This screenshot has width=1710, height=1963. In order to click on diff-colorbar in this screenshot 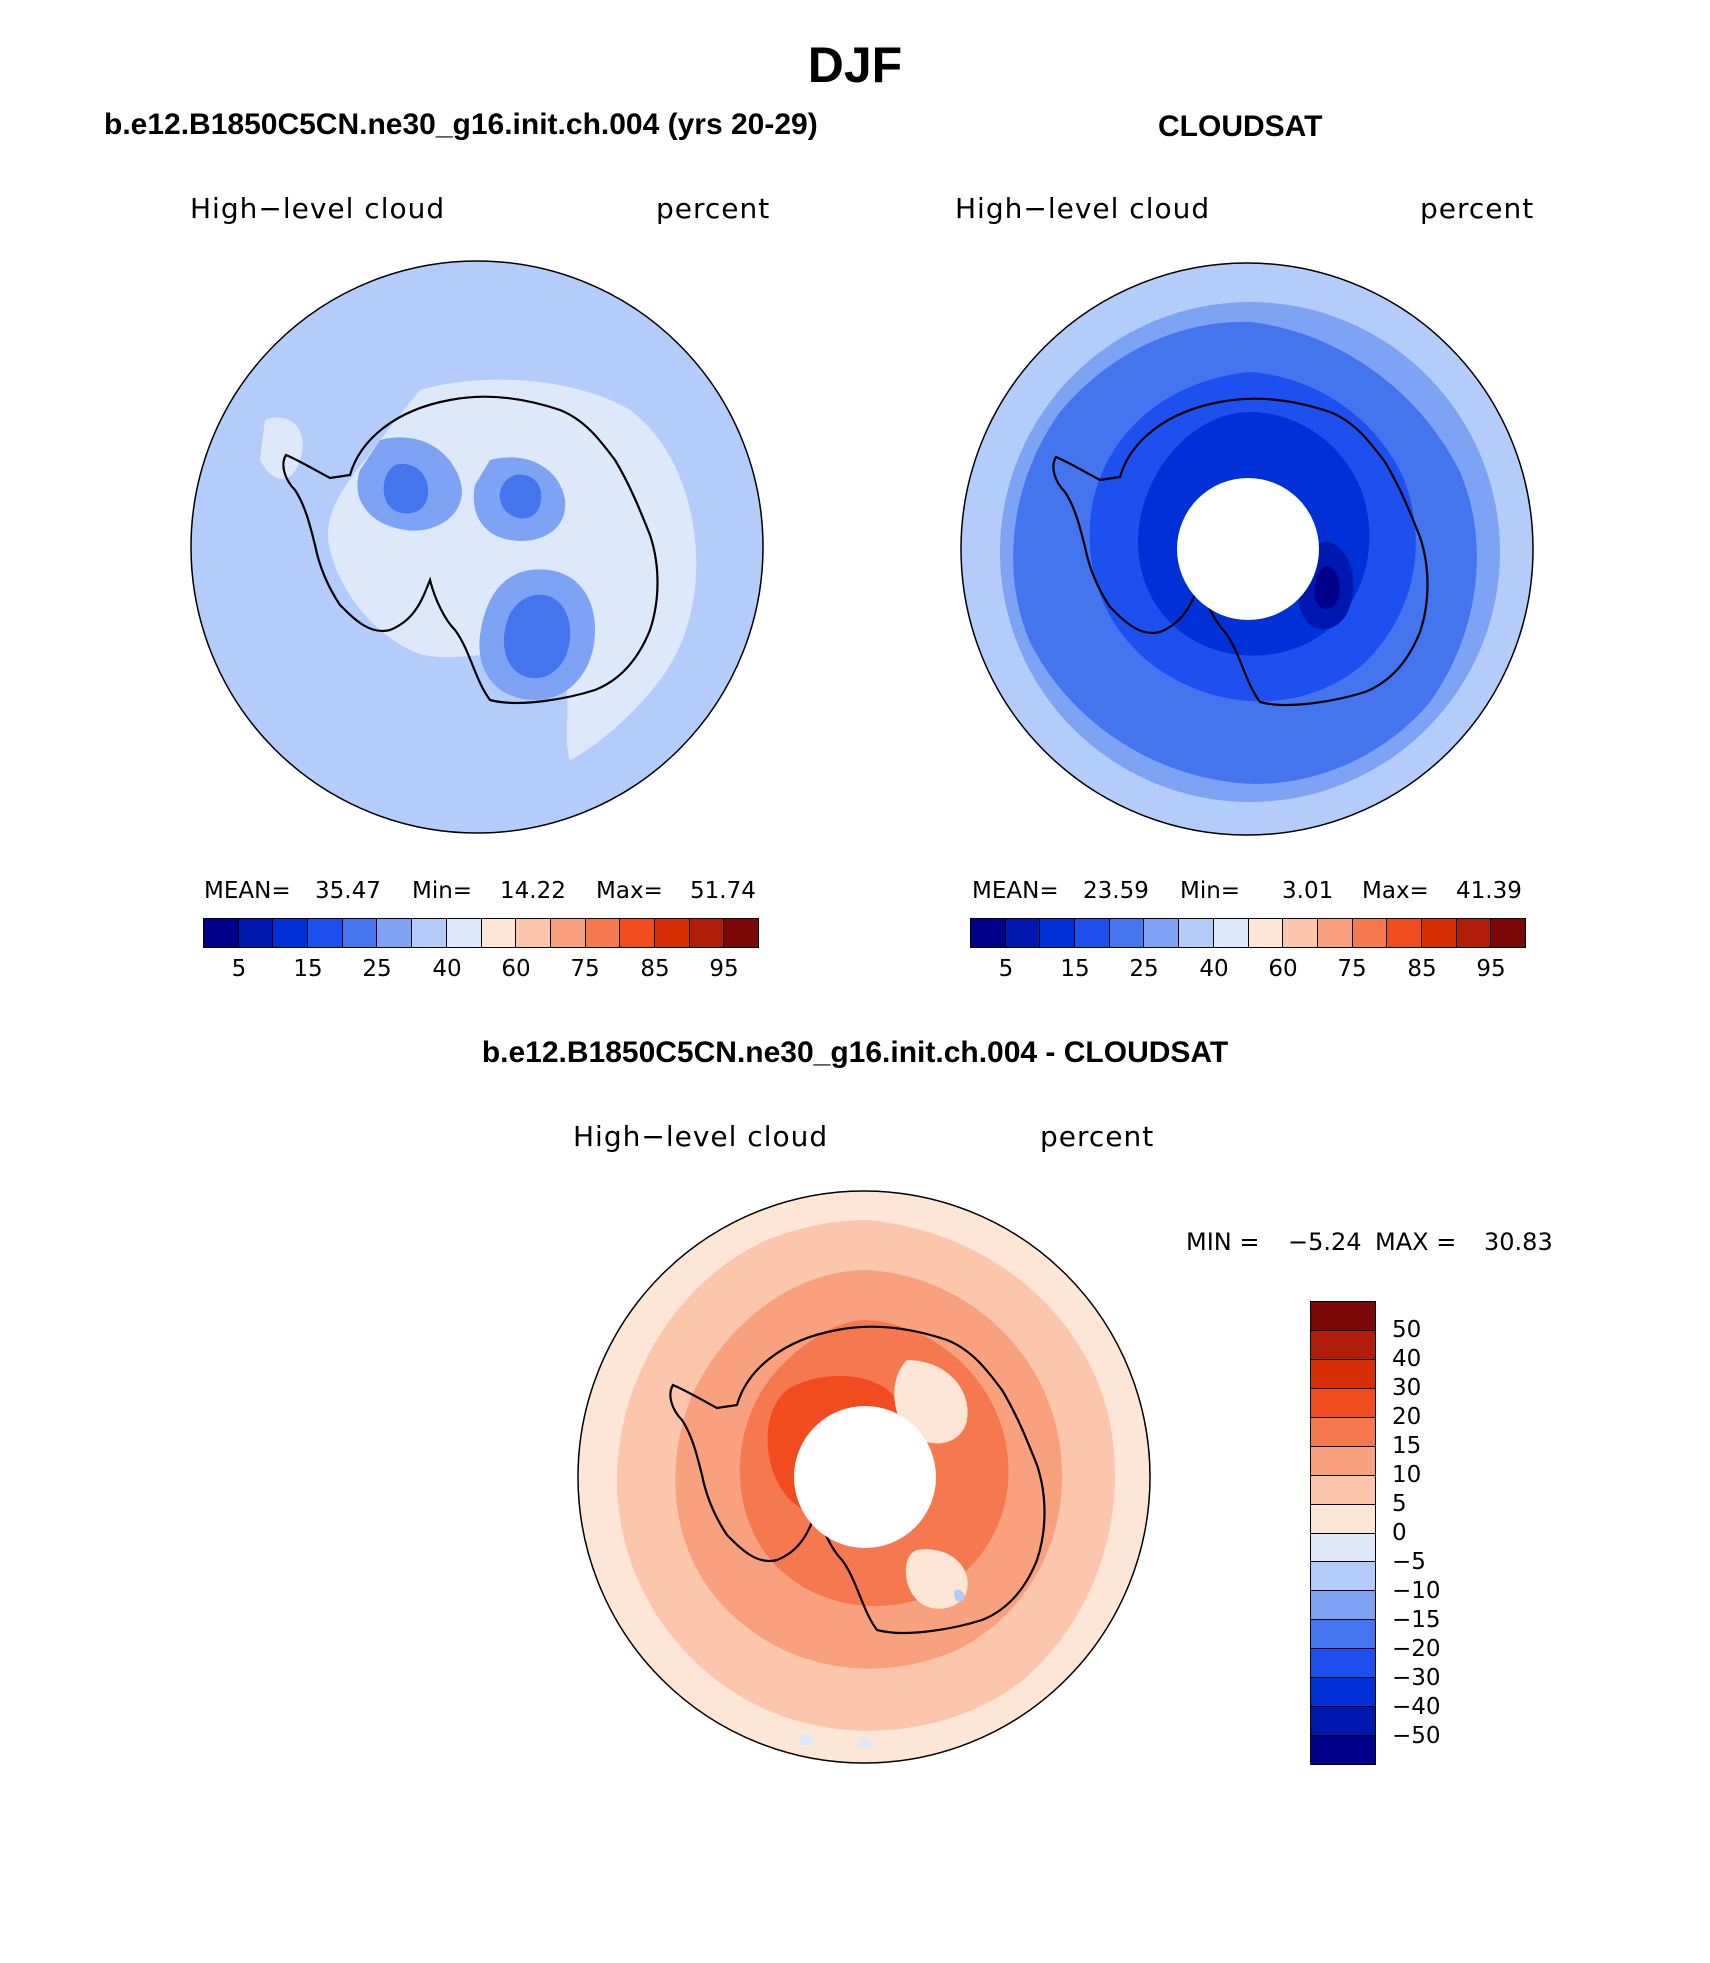, I will do `click(1343, 1533)`.